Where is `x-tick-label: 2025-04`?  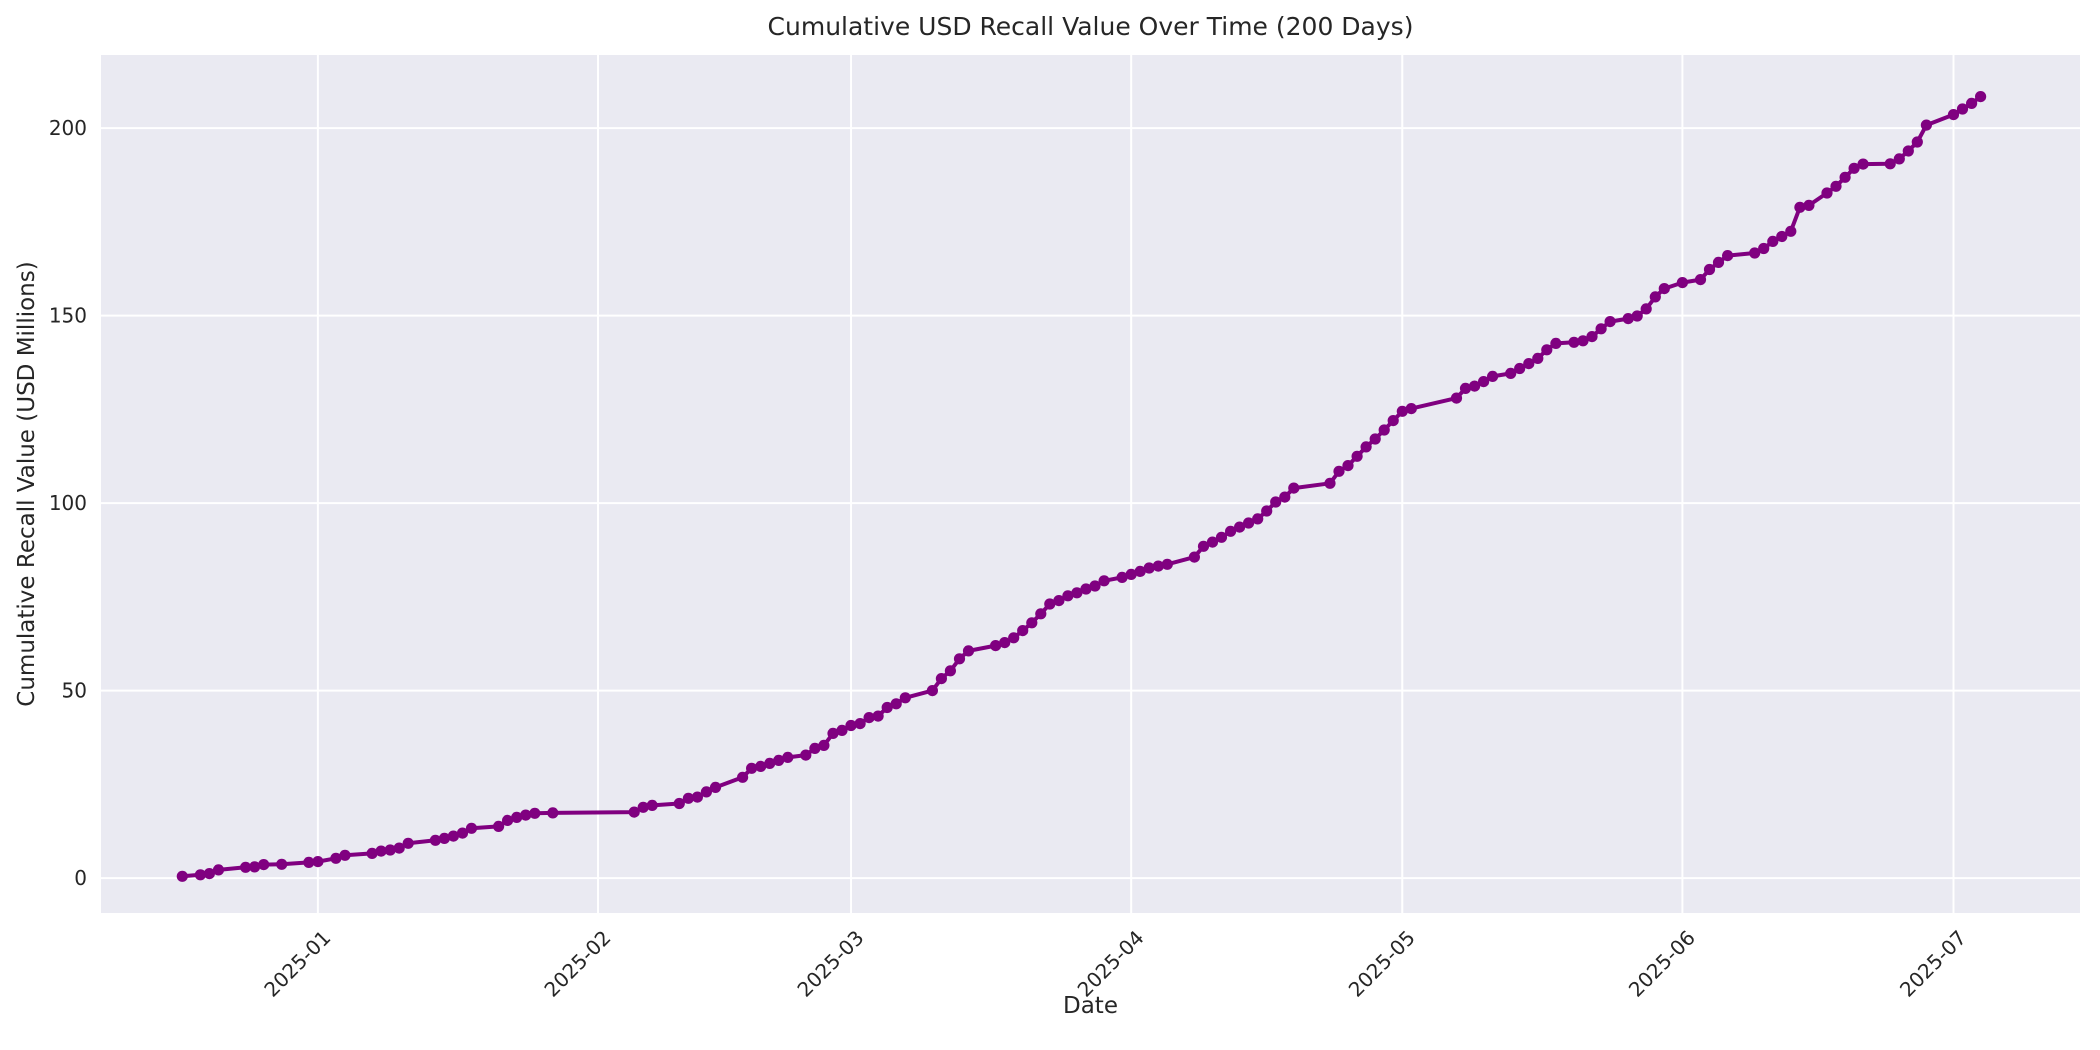 x-tick-label: 2025-04 is located at coordinates (1111, 964).